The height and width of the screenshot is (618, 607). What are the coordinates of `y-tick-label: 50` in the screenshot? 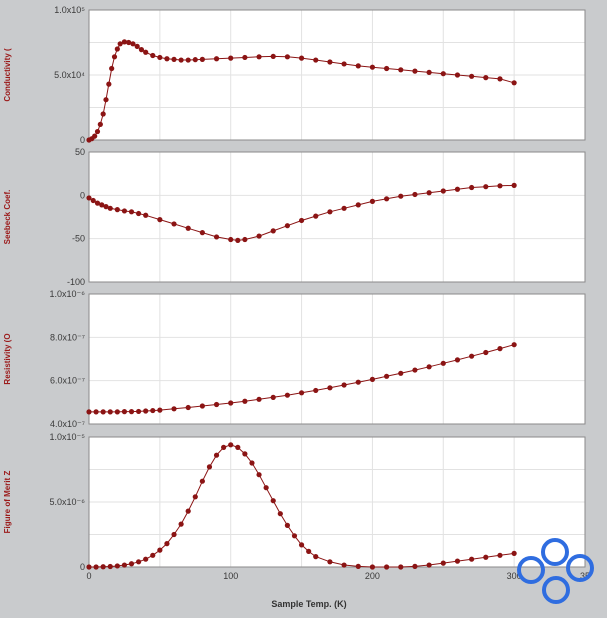 It's located at (80, 152).